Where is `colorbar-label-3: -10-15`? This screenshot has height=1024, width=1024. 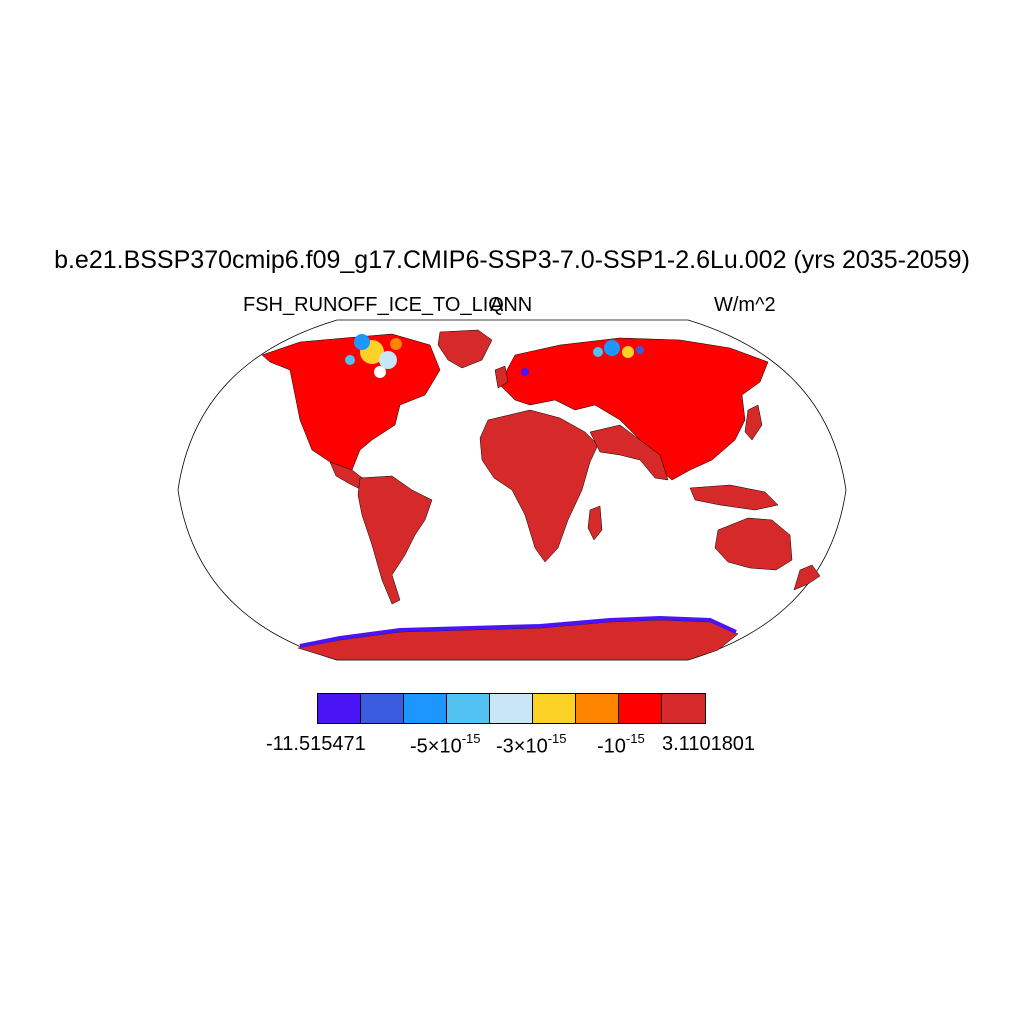
colorbar-label-3: -10-15 is located at coordinates (621, 744).